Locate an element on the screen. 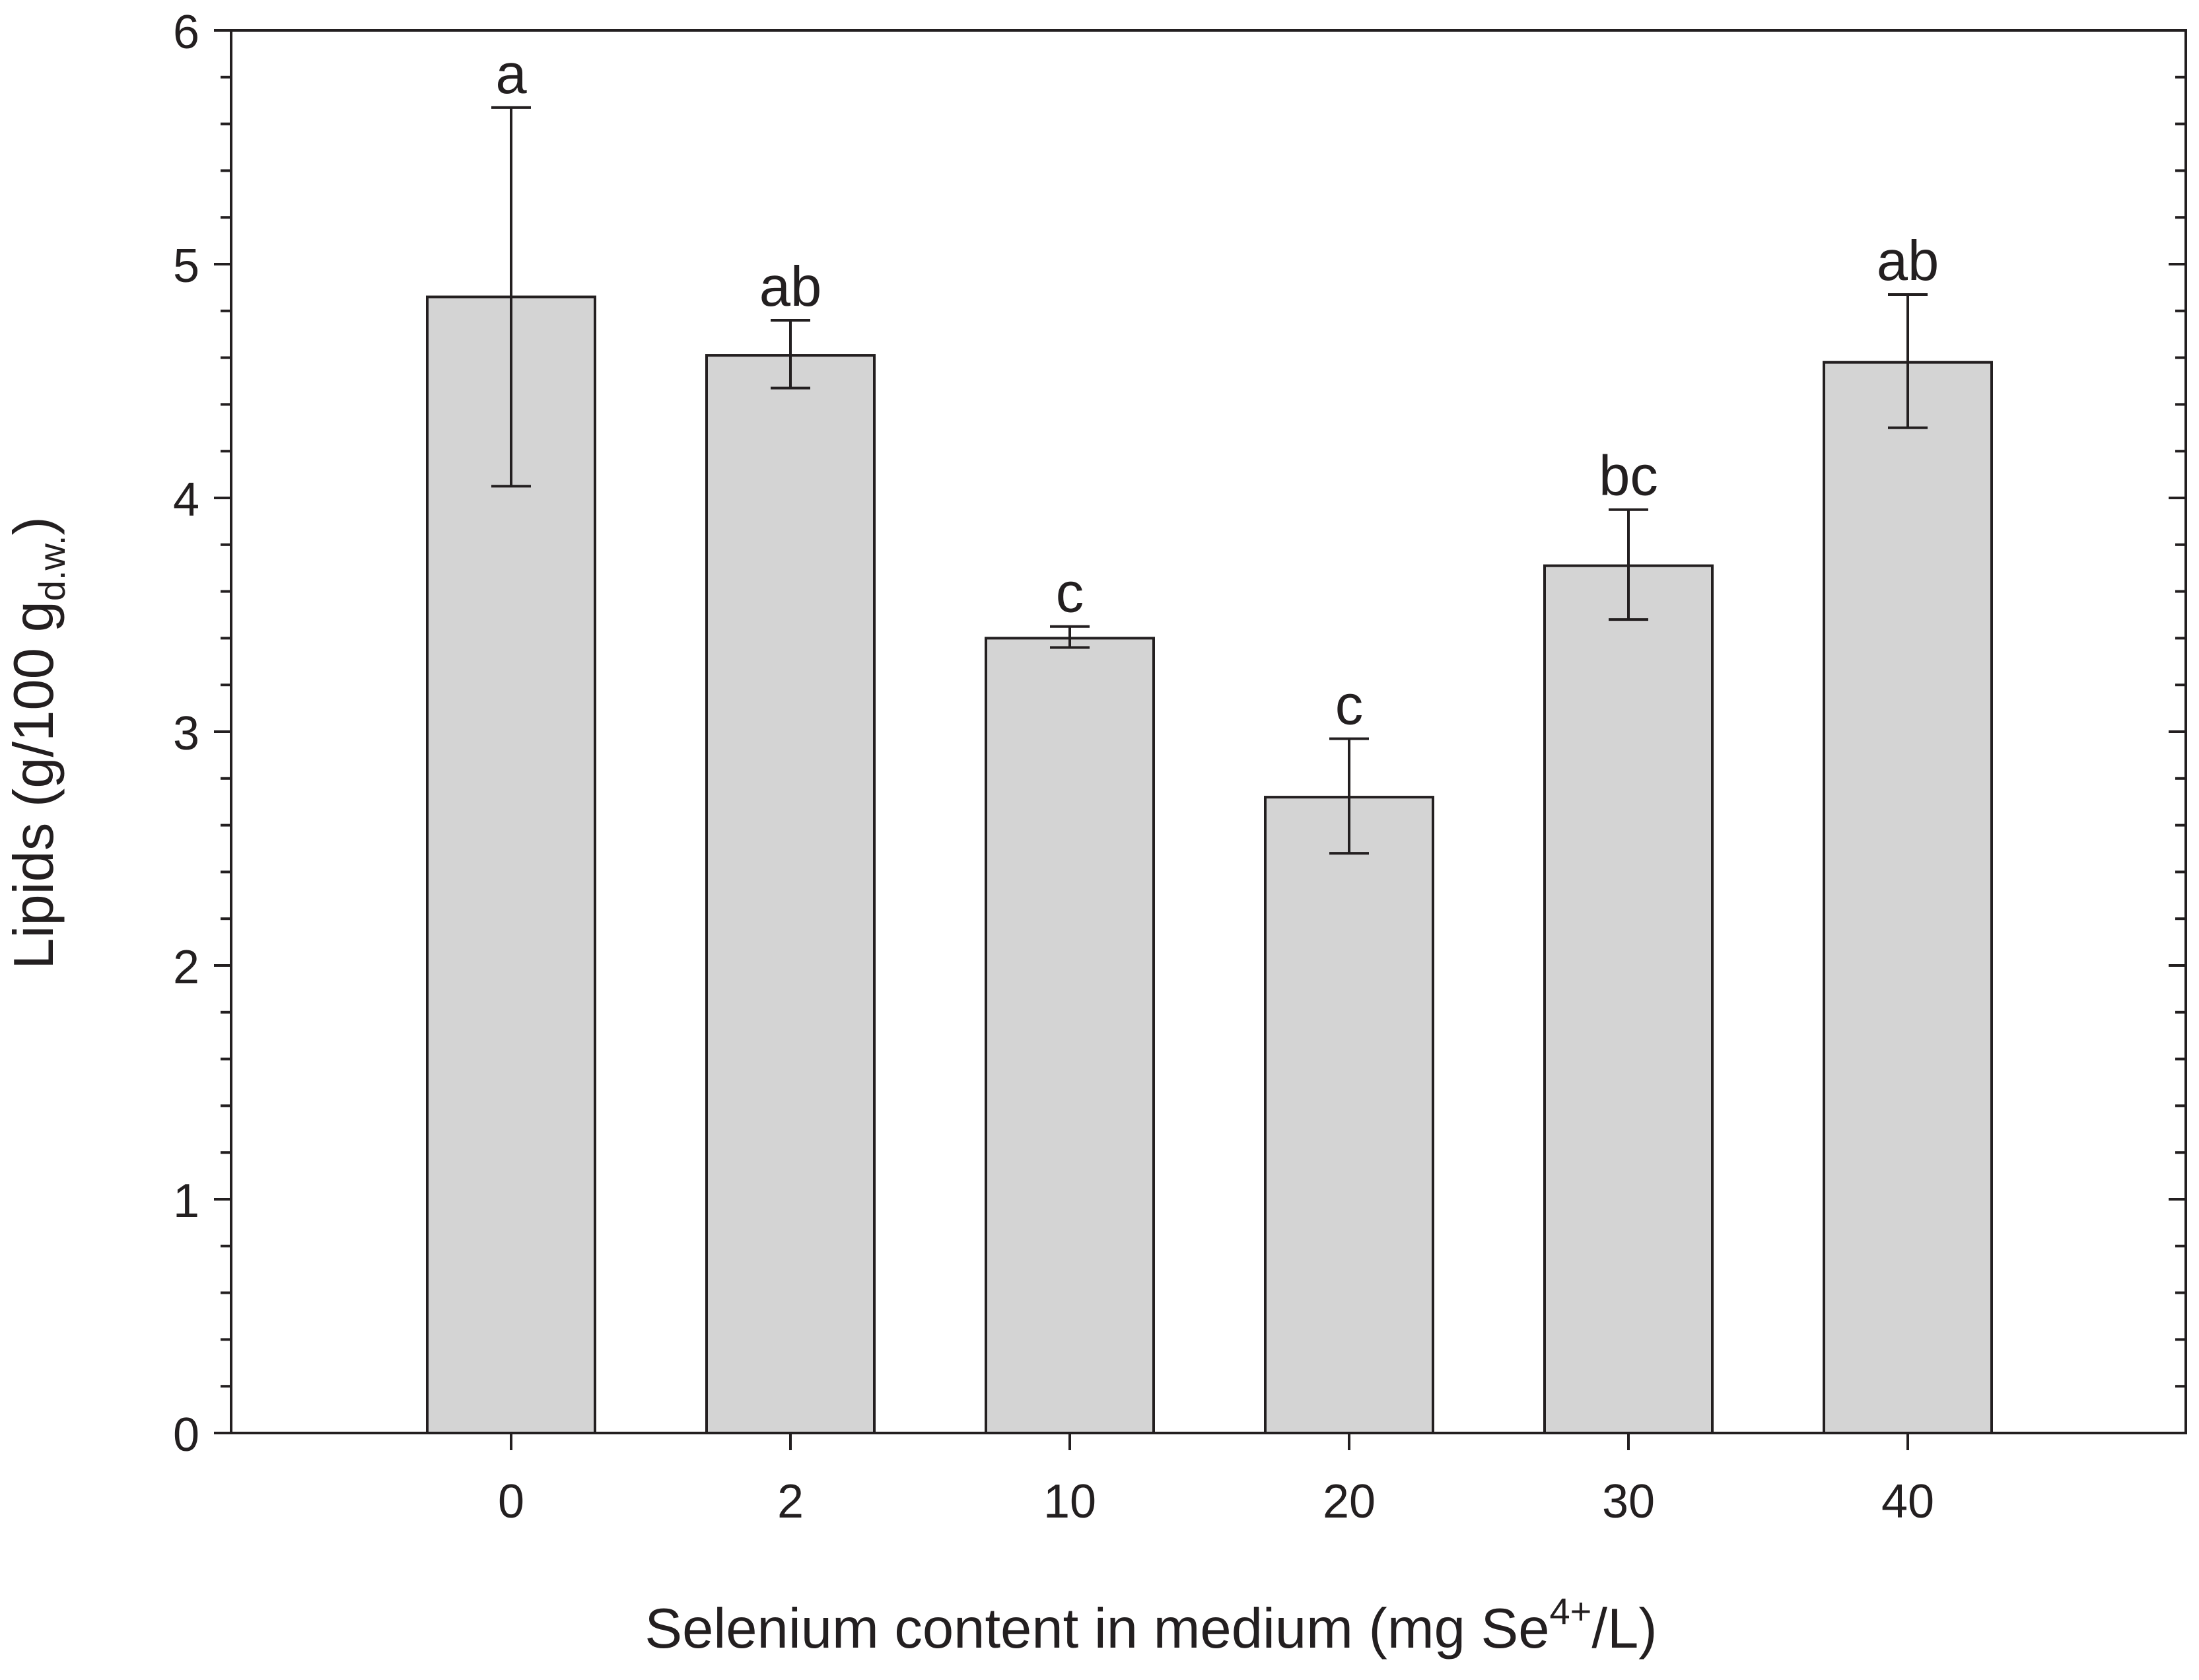 The width and height of the screenshot is (2199, 1680). y-tick-label-2: 2 is located at coordinates (186, 967).